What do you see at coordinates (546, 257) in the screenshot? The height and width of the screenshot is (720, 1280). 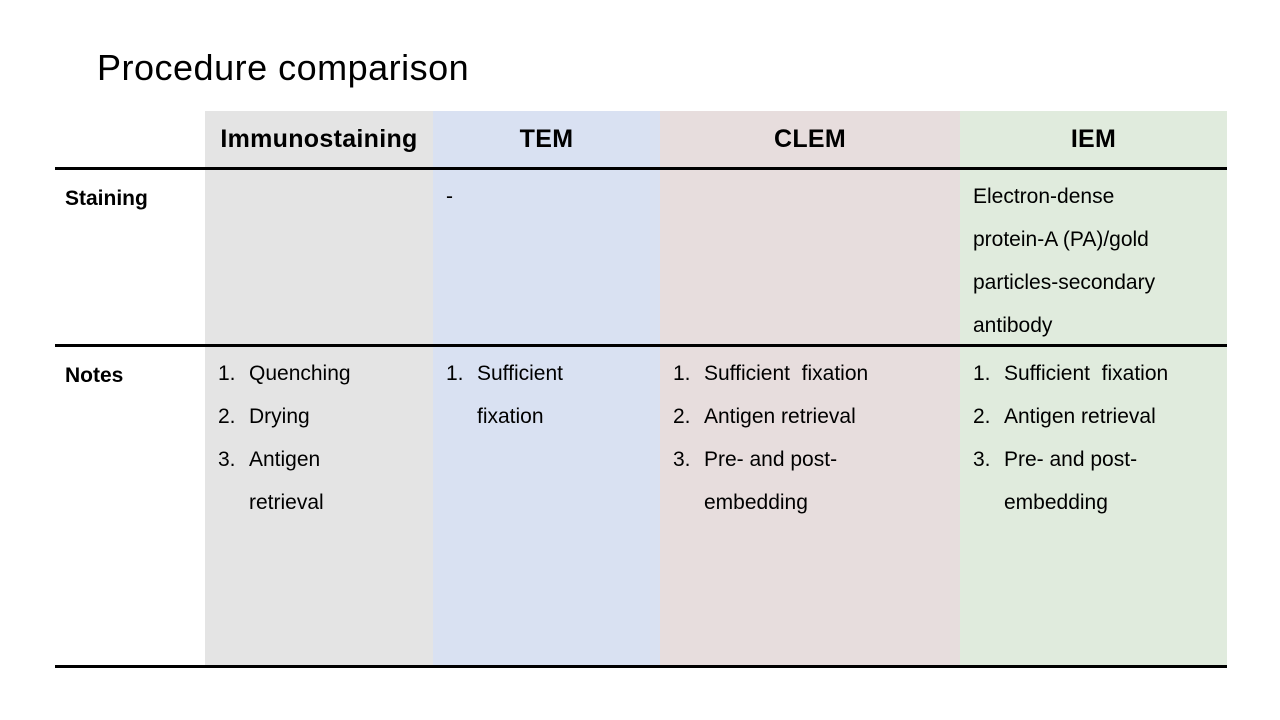 I see `cell-staining-tem: -` at bounding box center [546, 257].